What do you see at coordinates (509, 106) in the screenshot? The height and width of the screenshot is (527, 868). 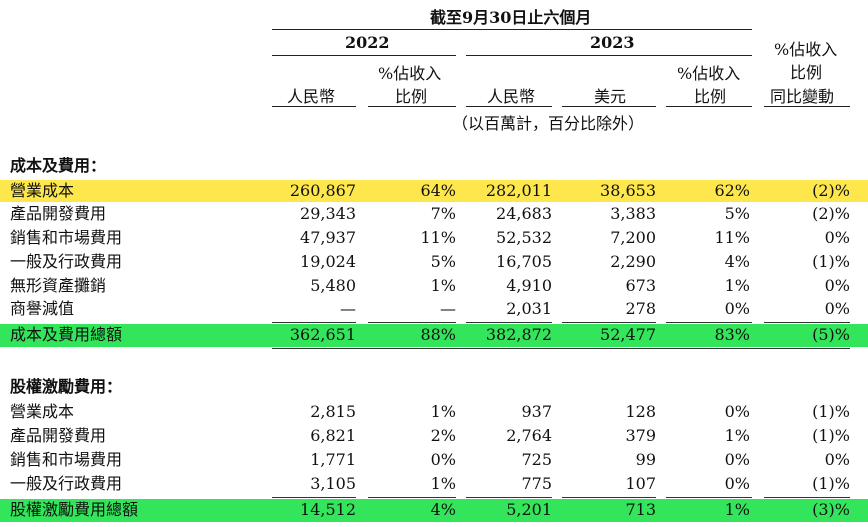 I see `col-rule-rmb-2023` at bounding box center [509, 106].